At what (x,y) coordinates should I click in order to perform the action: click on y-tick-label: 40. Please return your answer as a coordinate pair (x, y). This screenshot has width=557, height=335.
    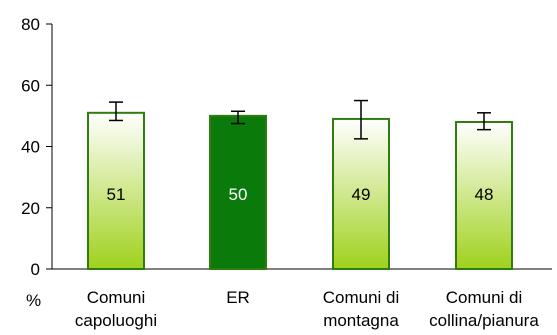
    Looking at the image, I should click on (30, 147).